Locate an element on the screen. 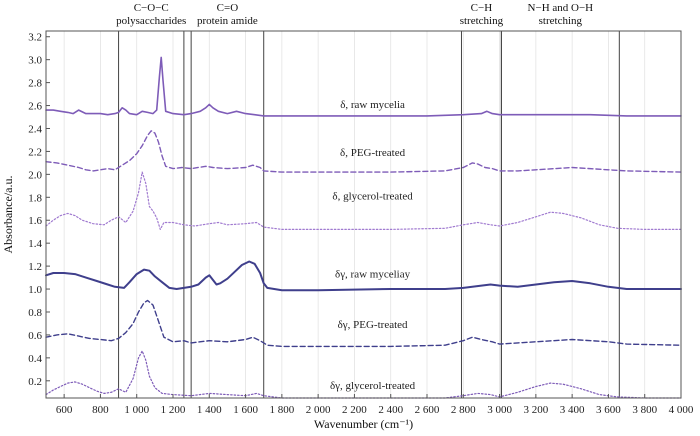  y-tick-label: 3.0 is located at coordinates (35, 61).